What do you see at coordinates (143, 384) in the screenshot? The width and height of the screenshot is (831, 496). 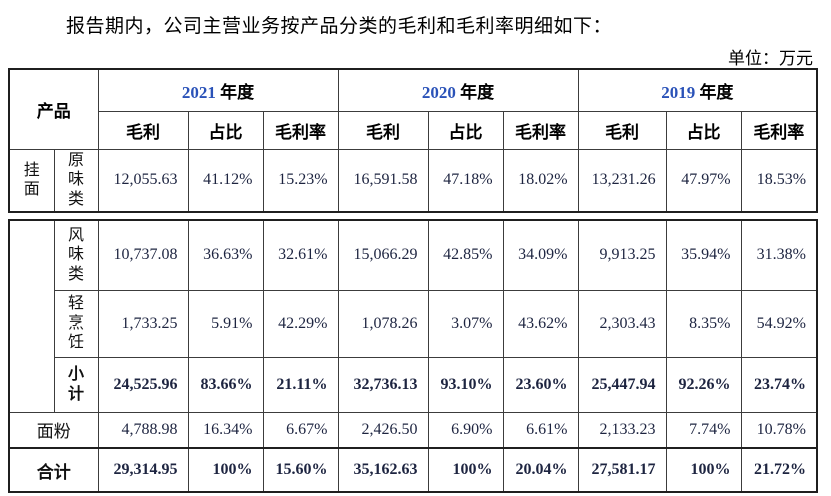 I see `data-cell: 24,525.96` at bounding box center [143, 384].